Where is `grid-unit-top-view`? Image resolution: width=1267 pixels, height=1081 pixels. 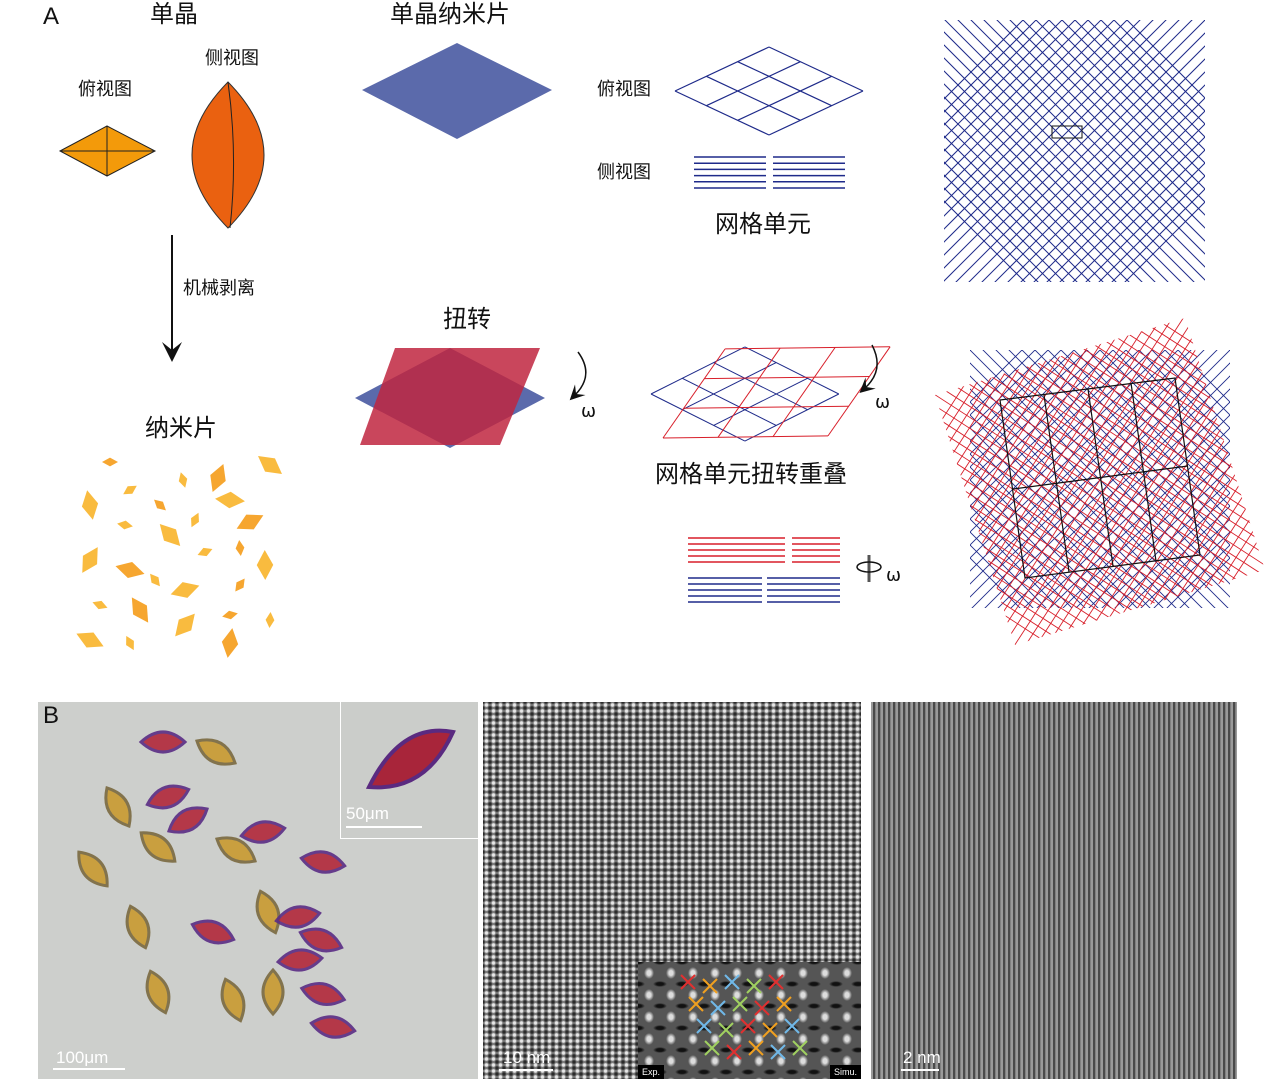
grid-unit-top-view is located at coordinates (769, 91).